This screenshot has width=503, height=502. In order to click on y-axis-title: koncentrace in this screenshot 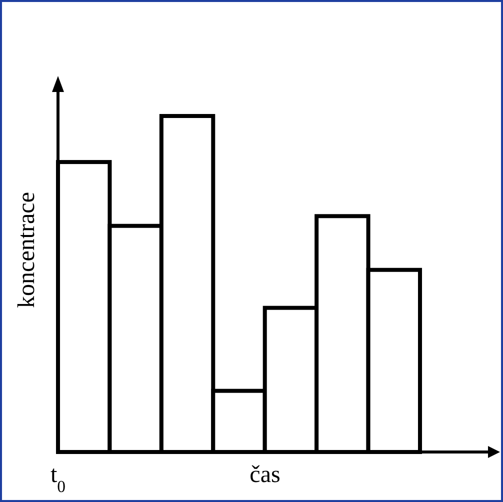, I will do `click(27, 250)`.